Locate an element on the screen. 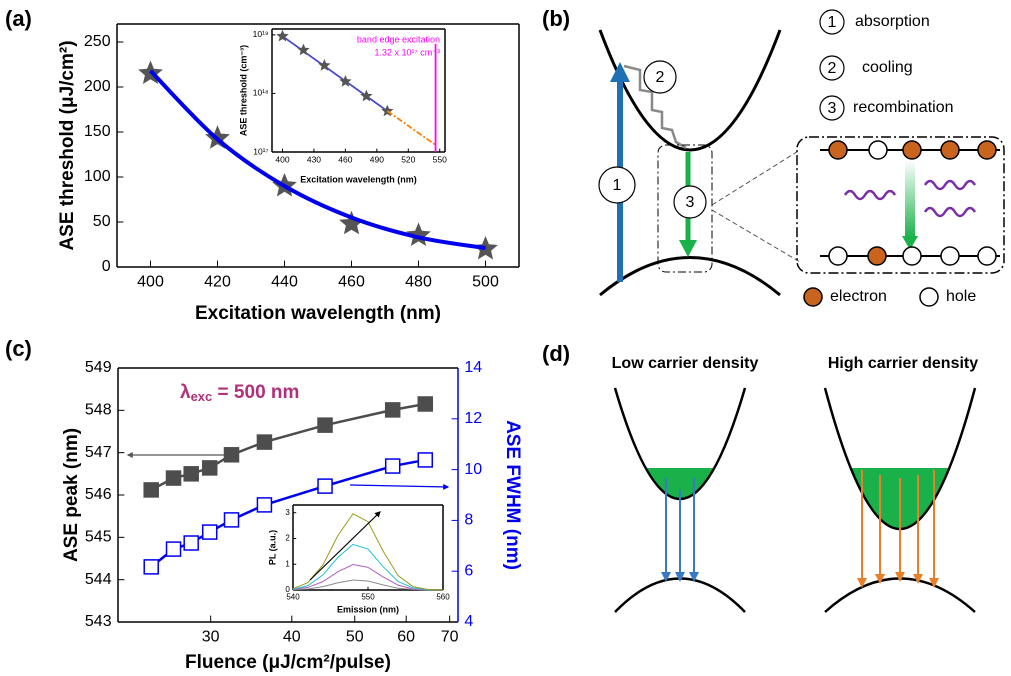 The height and width of the screenshot is (676, 1011). density-diagram is located at coordinates (795, 500).